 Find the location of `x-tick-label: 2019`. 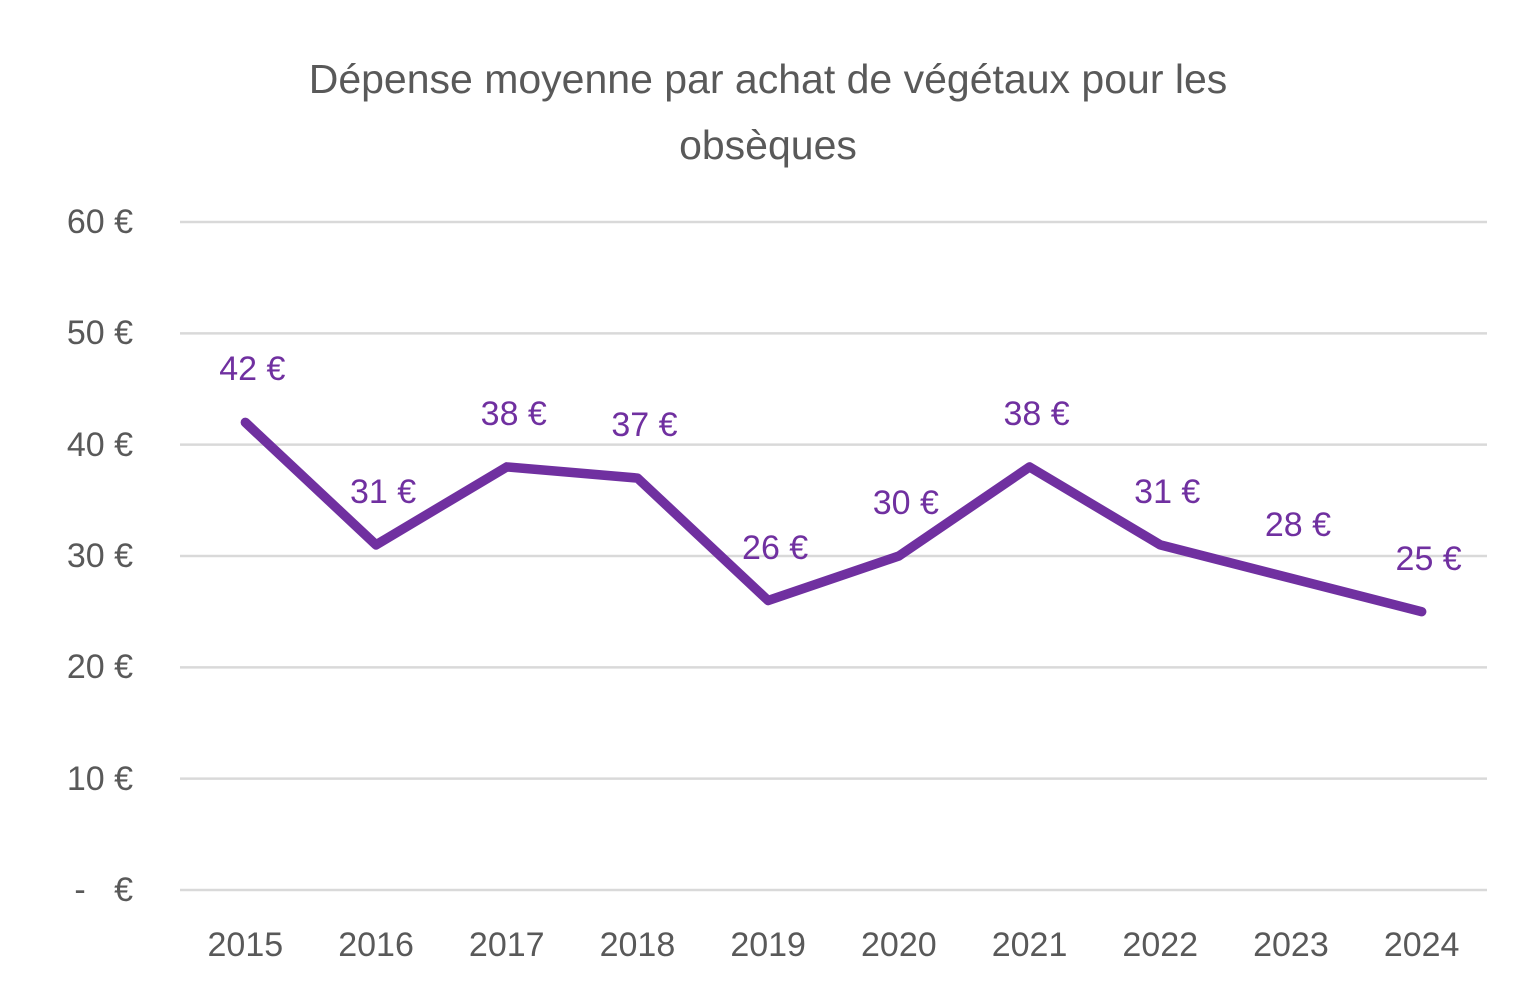

x-tick-label: 2019 is located at coordinates (768, 945).